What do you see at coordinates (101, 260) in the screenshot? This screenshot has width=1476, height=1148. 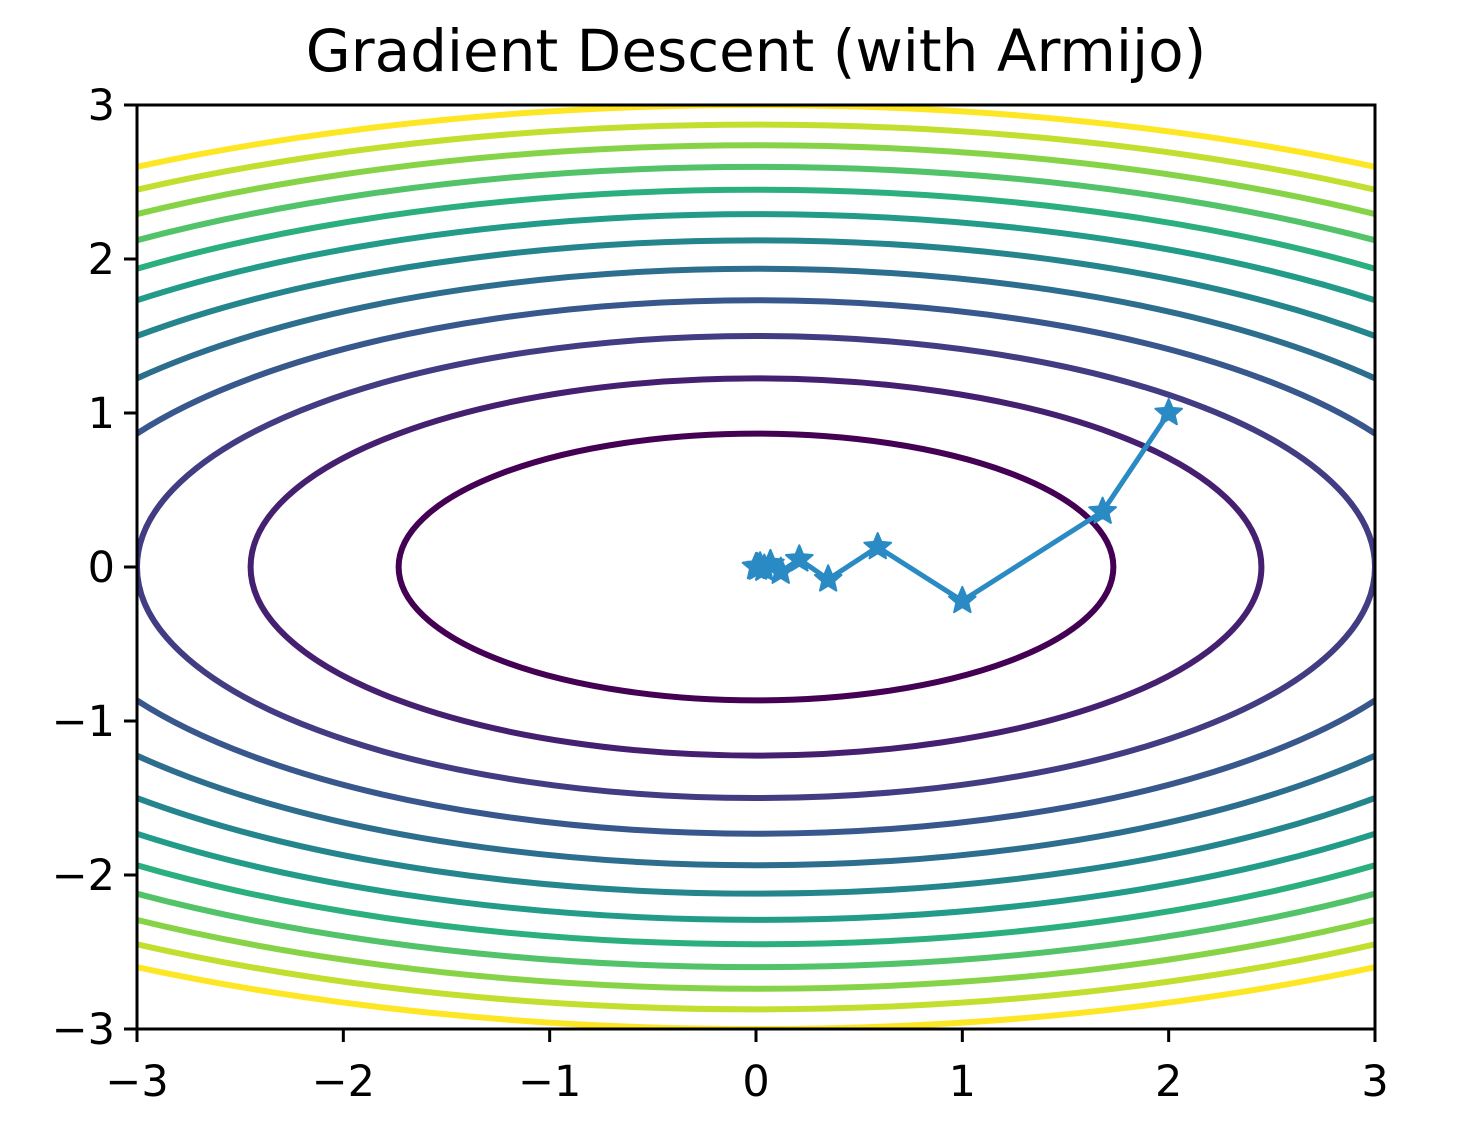 I see `y-tick-label: 2` at bounding box center [101, 260].